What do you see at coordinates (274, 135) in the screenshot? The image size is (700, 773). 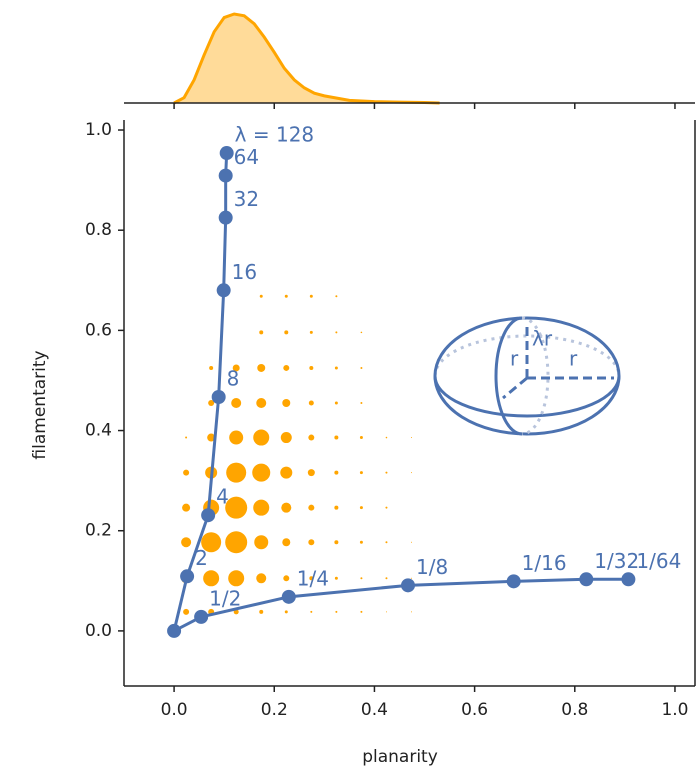 I see `point-label: λ = 128` at bounding box center [274, 135].